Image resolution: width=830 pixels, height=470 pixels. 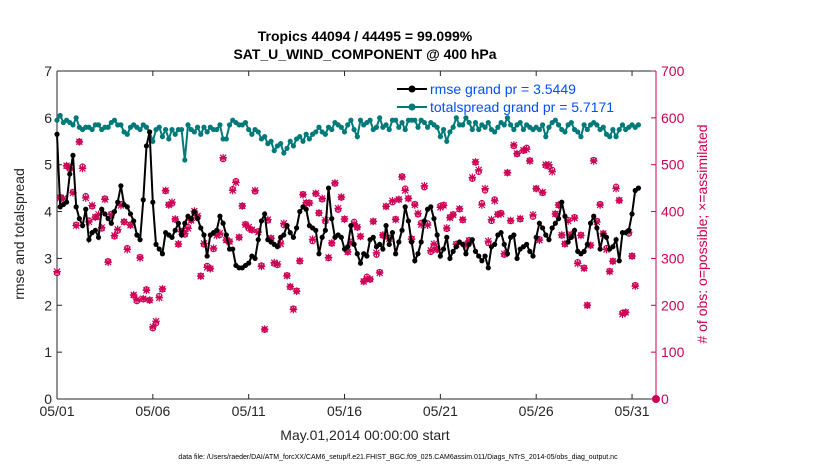 I want to click on y-axis-label: rmse and totalspread, so click(x=19, y=234).